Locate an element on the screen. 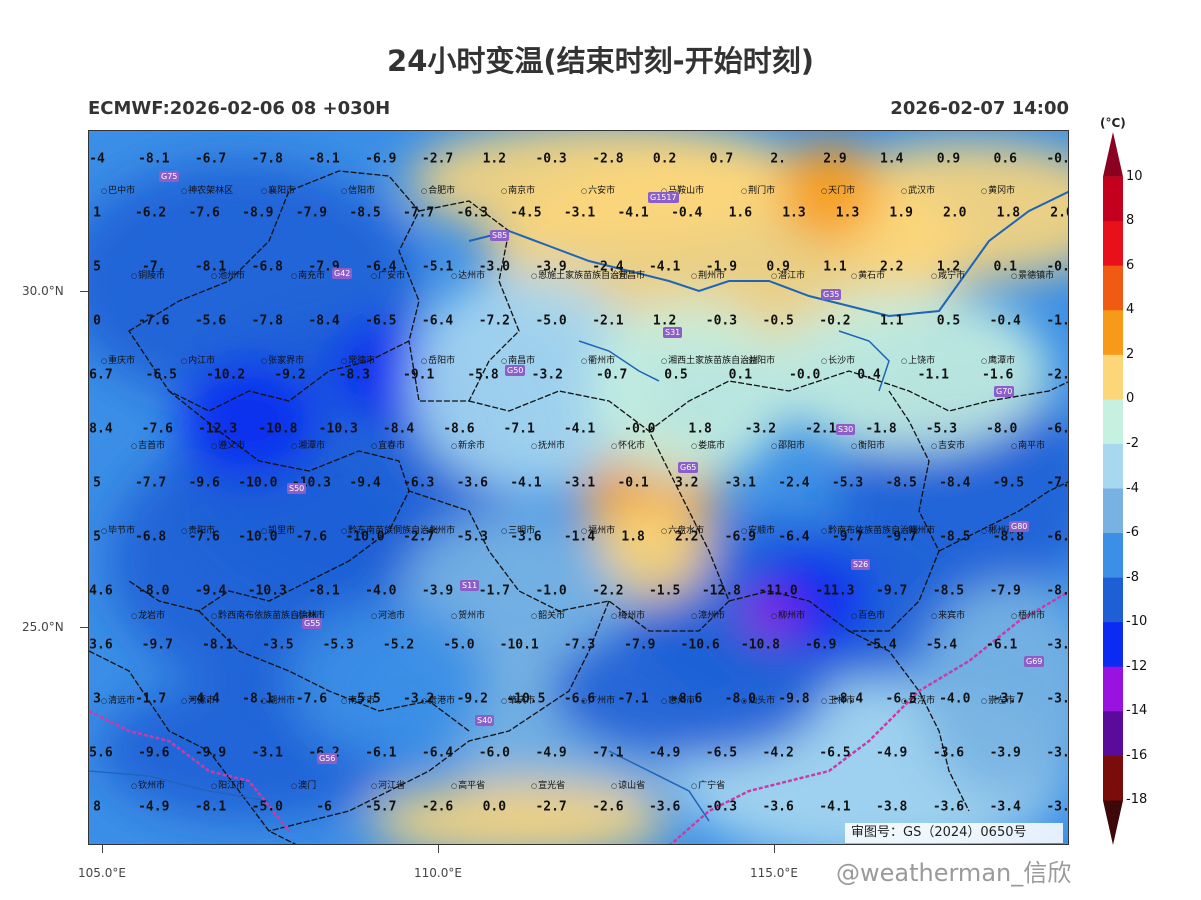  temperature-value: -4.2 is located at coordinates (778, 753).